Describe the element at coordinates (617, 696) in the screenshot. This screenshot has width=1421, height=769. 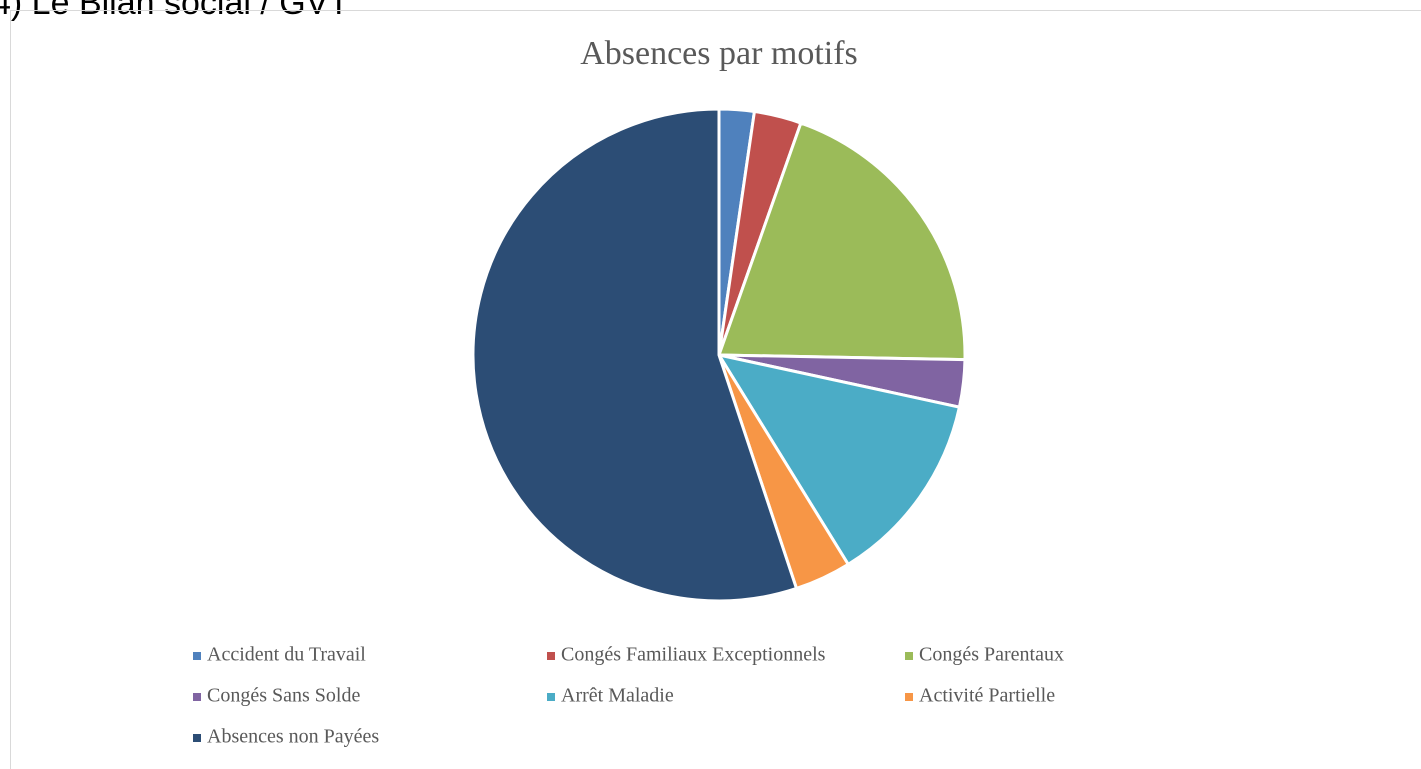
I see `legend-label: Arrêt Maladie` at that location.